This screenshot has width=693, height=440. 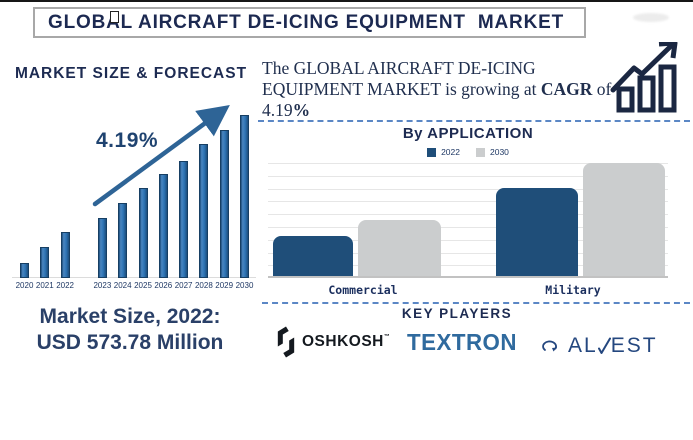 I want to click on cagr-annotation: 4.19%, so click(x=127, y=140).